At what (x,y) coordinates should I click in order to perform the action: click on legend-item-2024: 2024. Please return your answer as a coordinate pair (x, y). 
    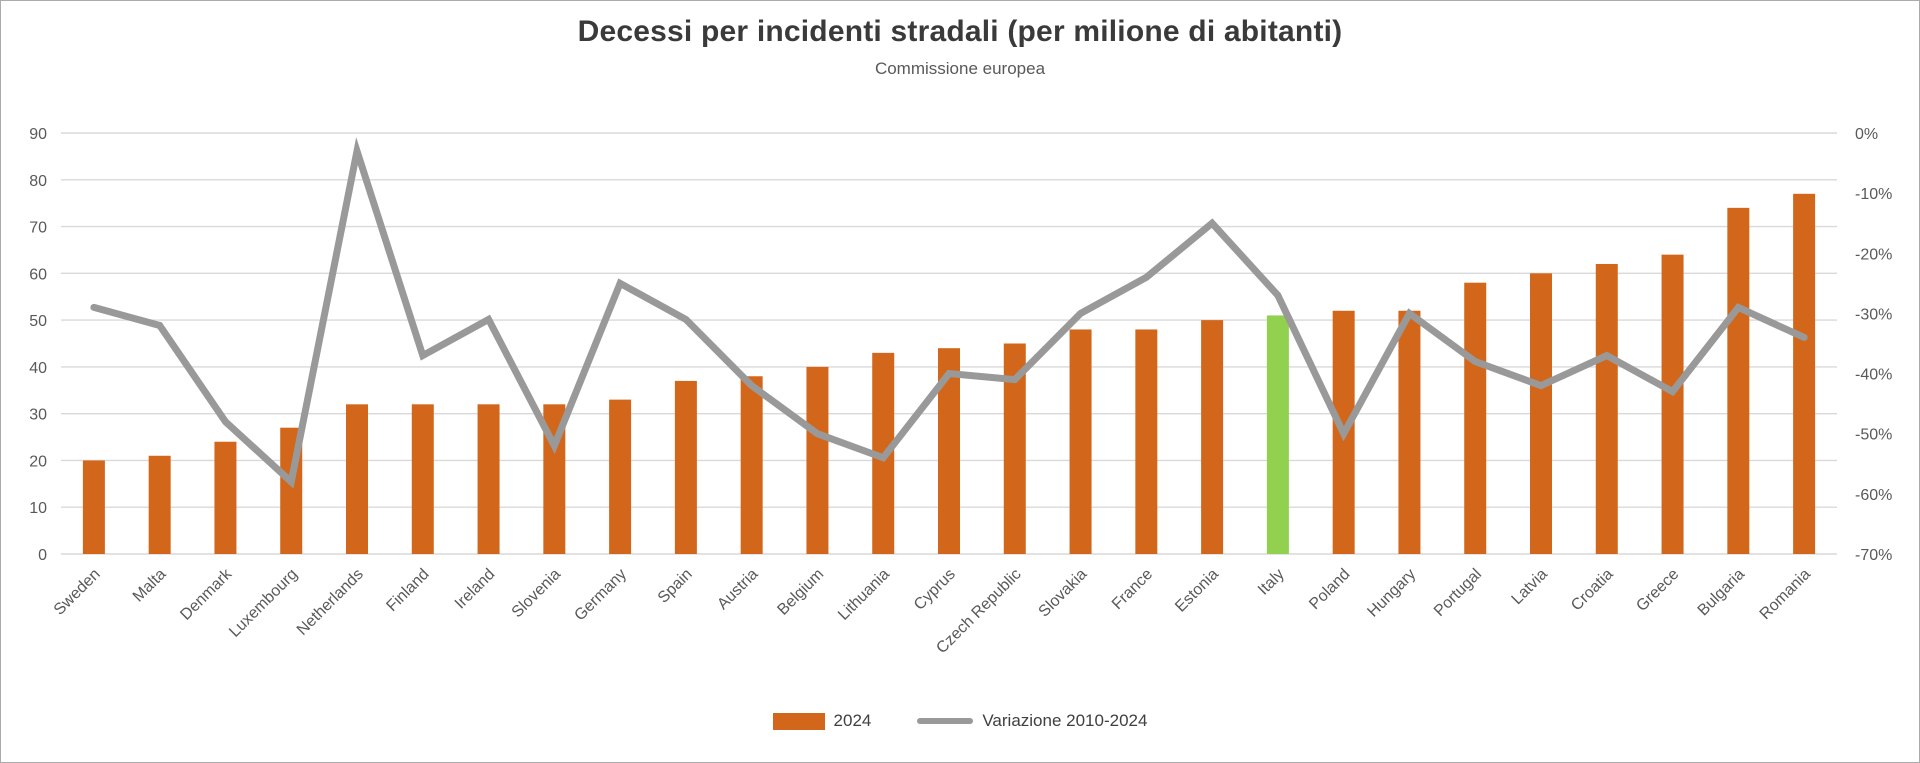
    Looking at the image, I should click on (822, 721).